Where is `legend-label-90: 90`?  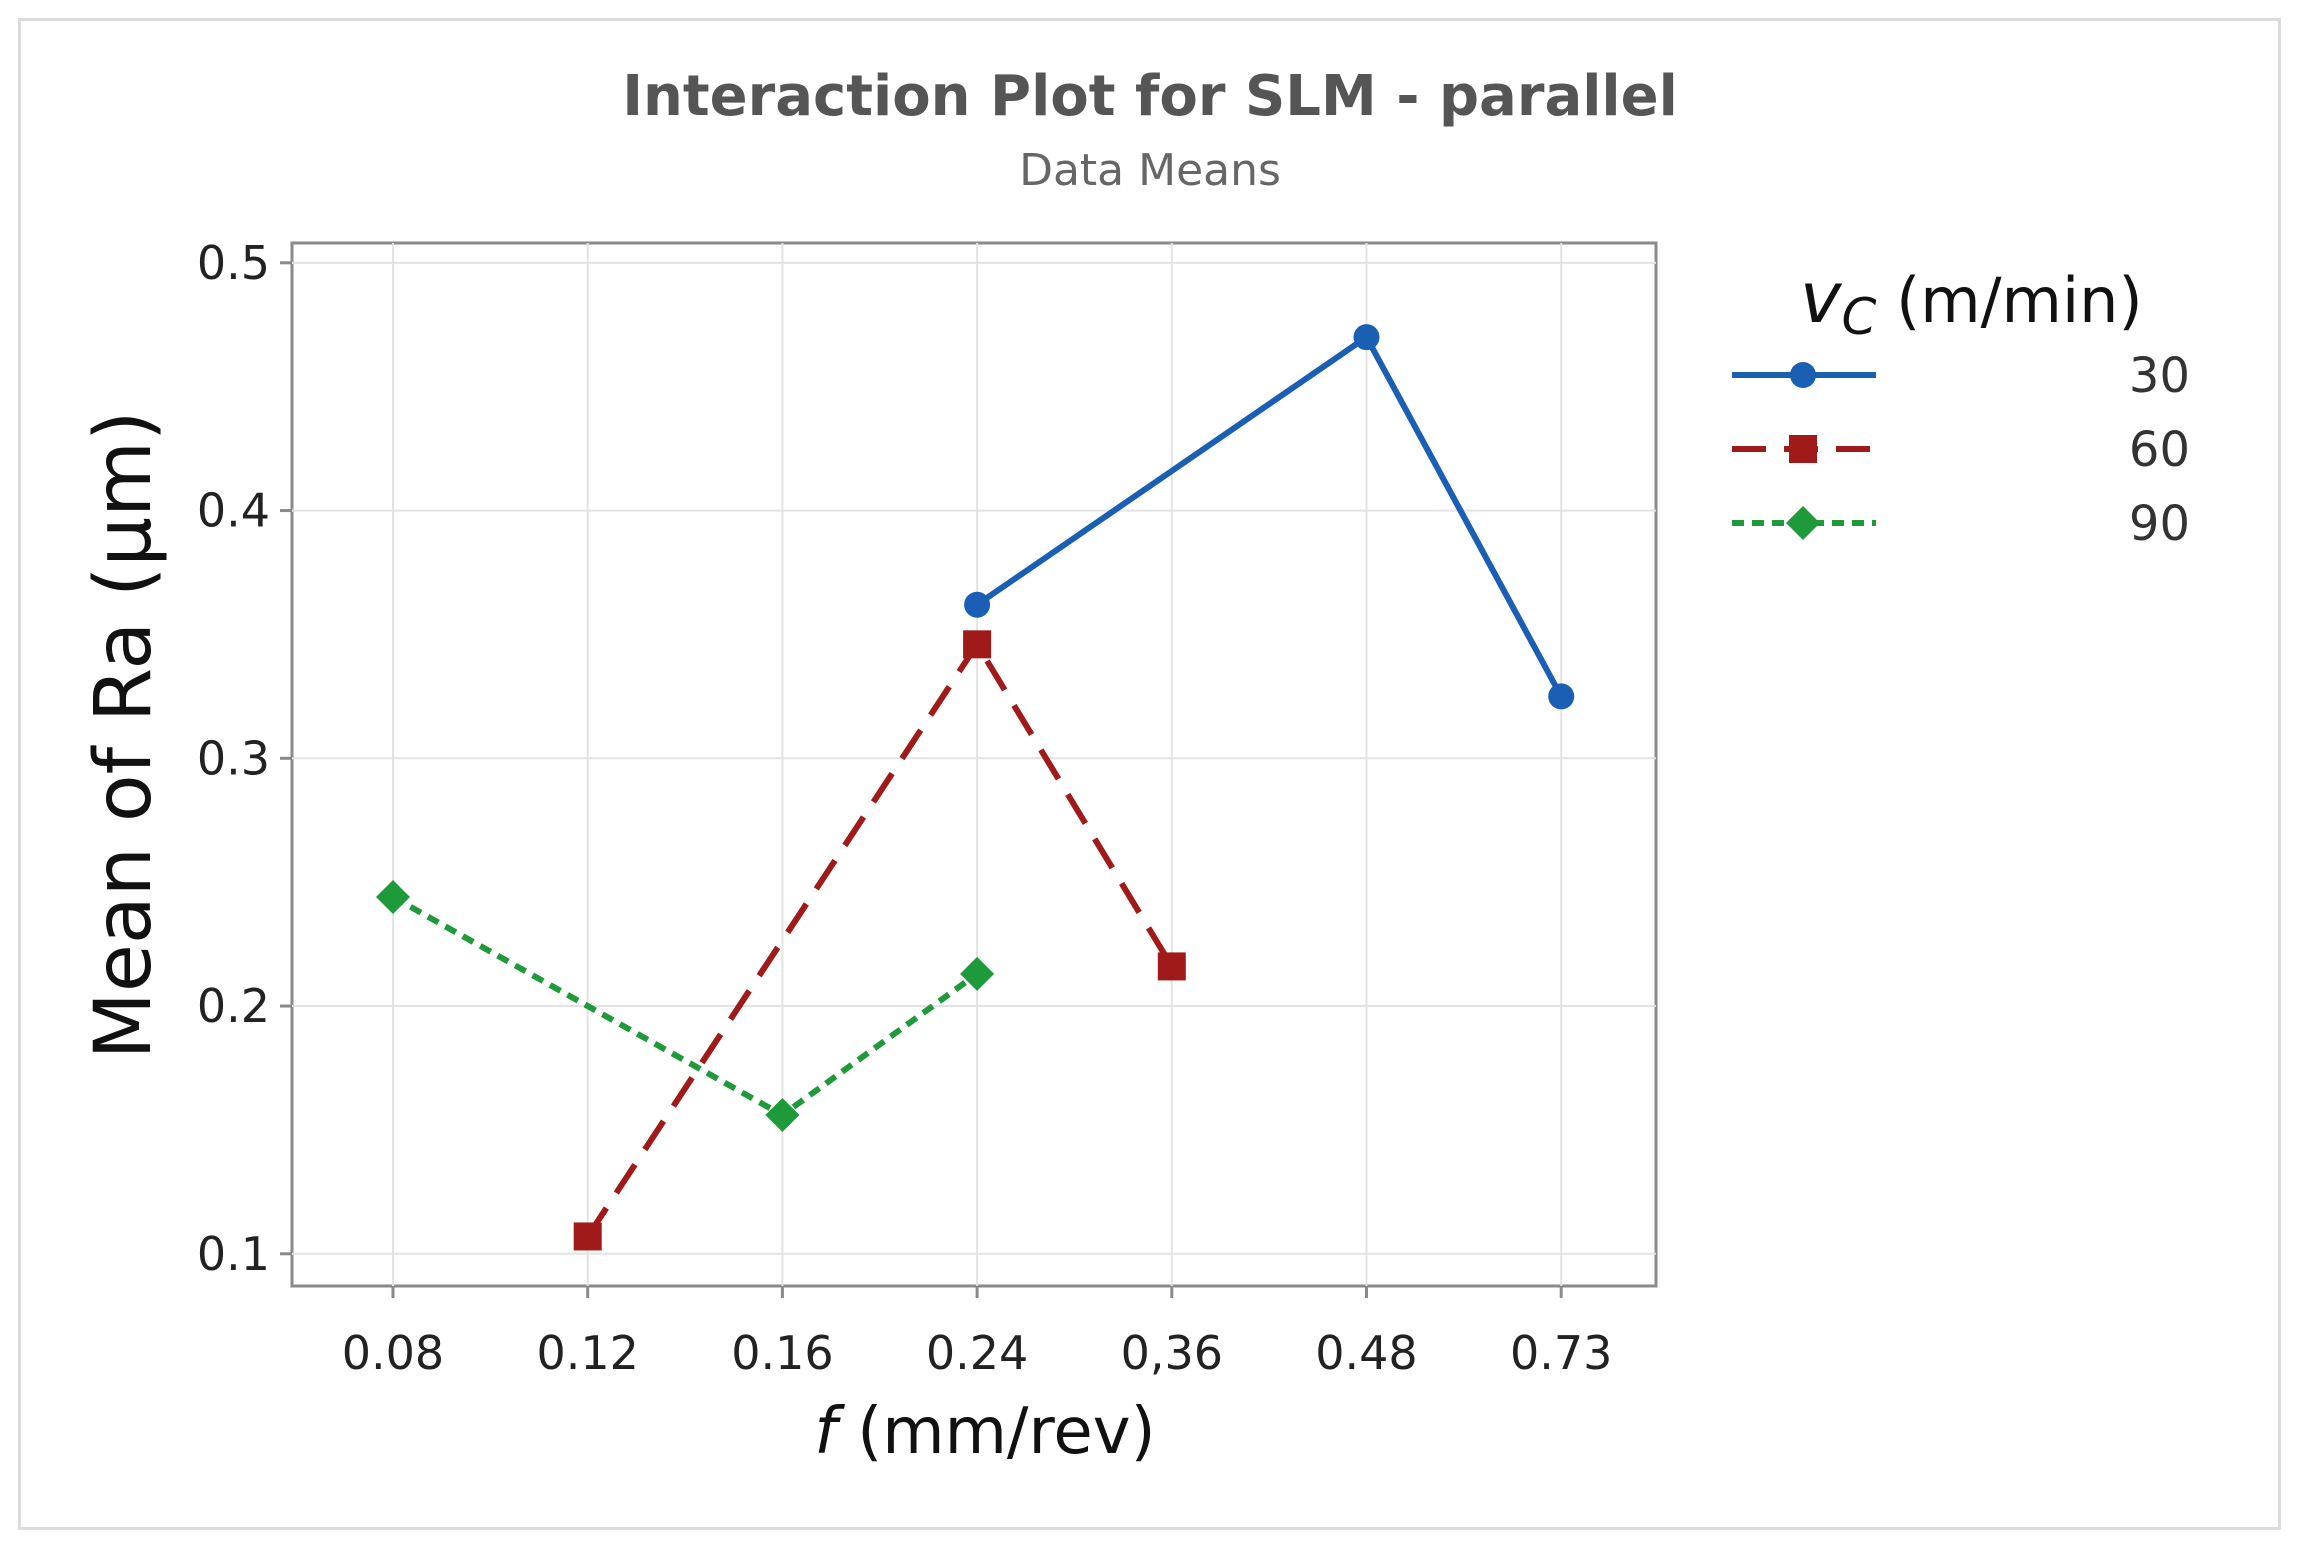
legend-label-90: 90 is located at coordinates (2159, 524).